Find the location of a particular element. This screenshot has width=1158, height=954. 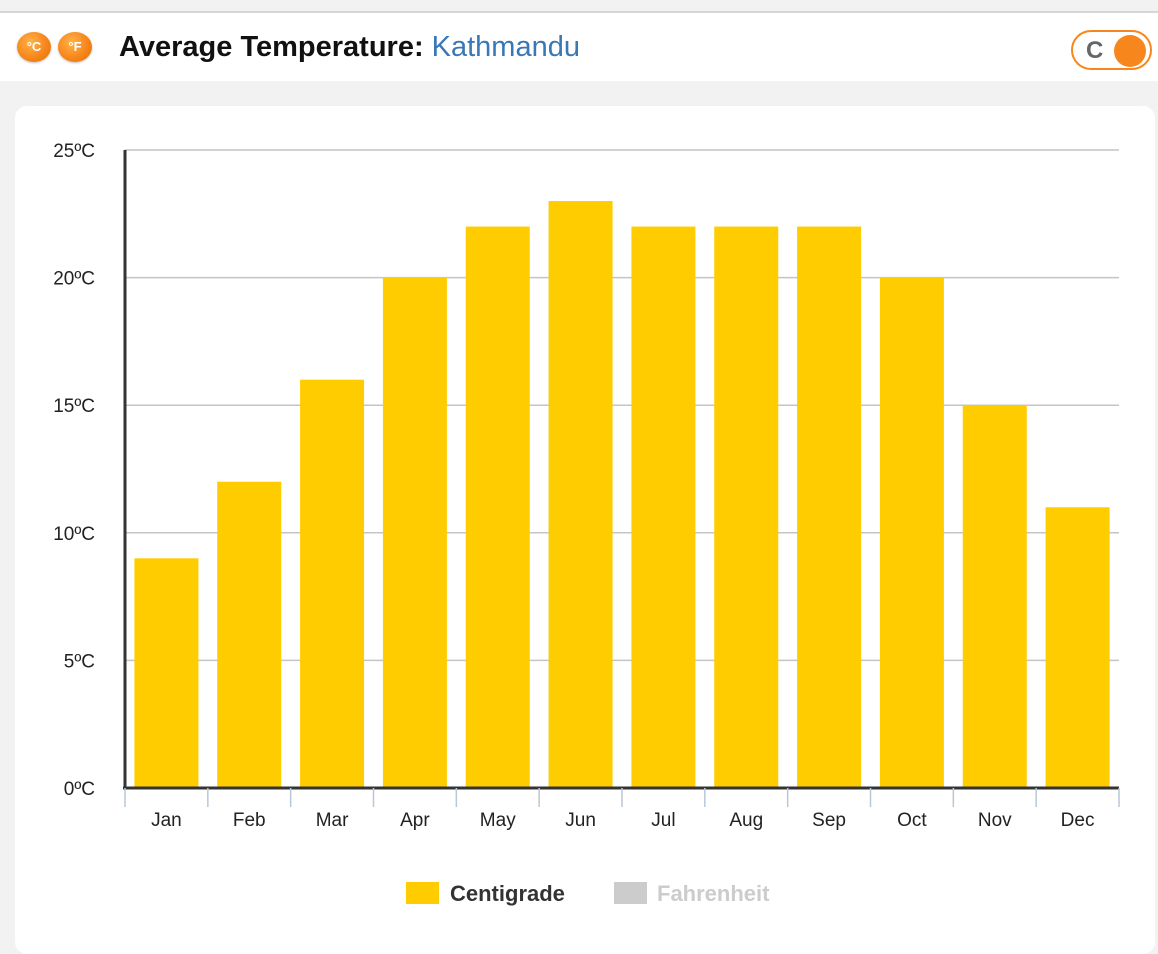

x-tick-label: Feb is located at coordinates (249, 820).